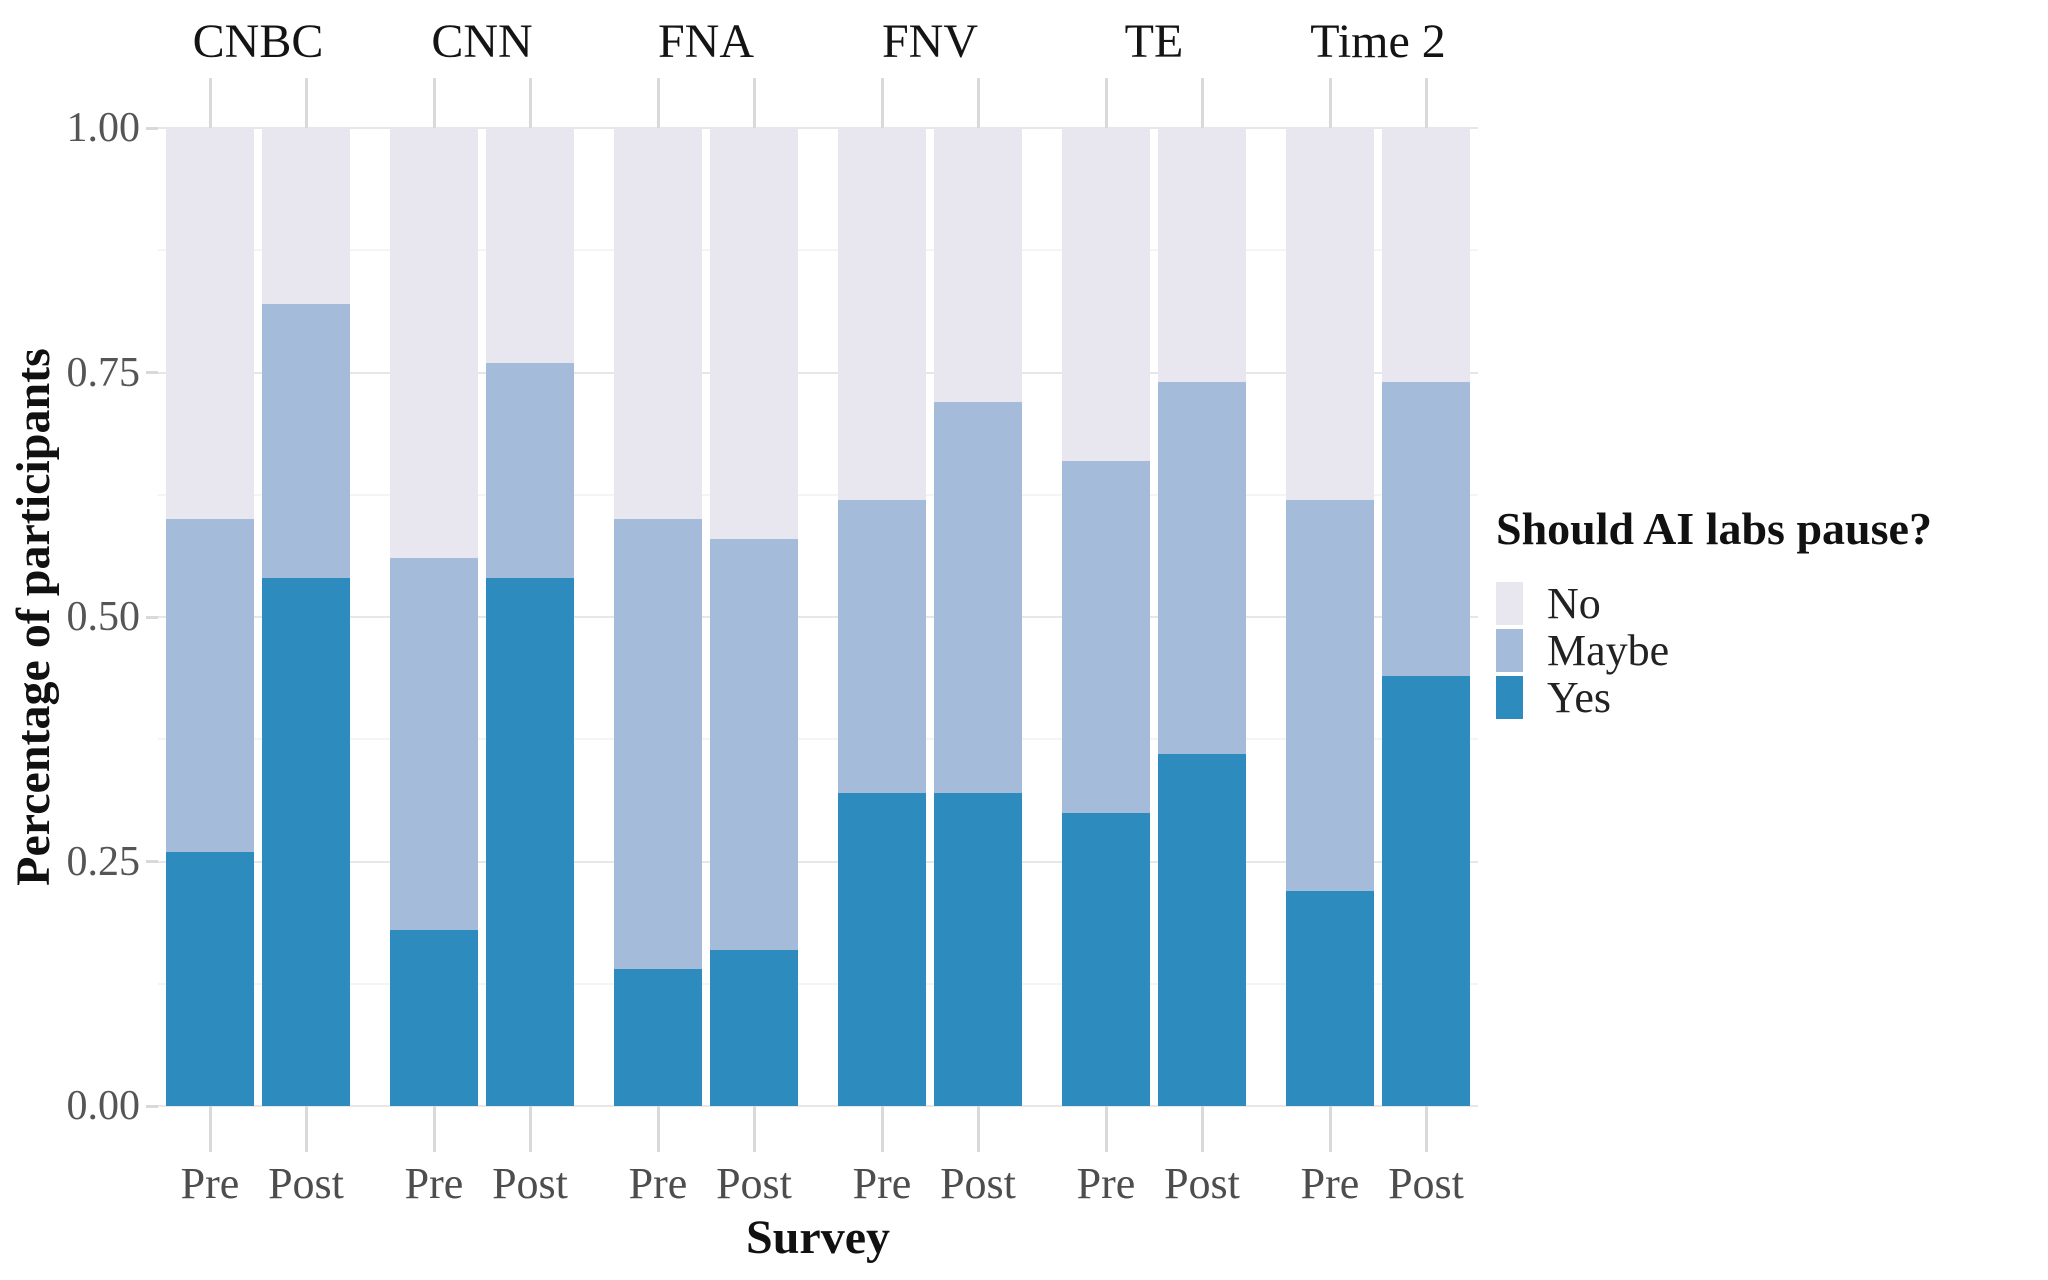 This screenshot has width=2048, height=1280. I want to click on y-tick-label-0.75: 0.75, so click(103, 372).